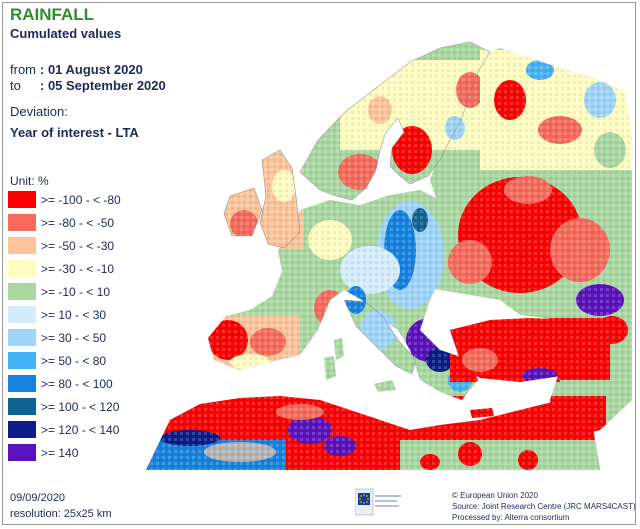 The image size is (640, 529). Describe the element at coordinates (103, 85) in the screenshot. I see `period-to-value: : 05 September 2020` at that location.